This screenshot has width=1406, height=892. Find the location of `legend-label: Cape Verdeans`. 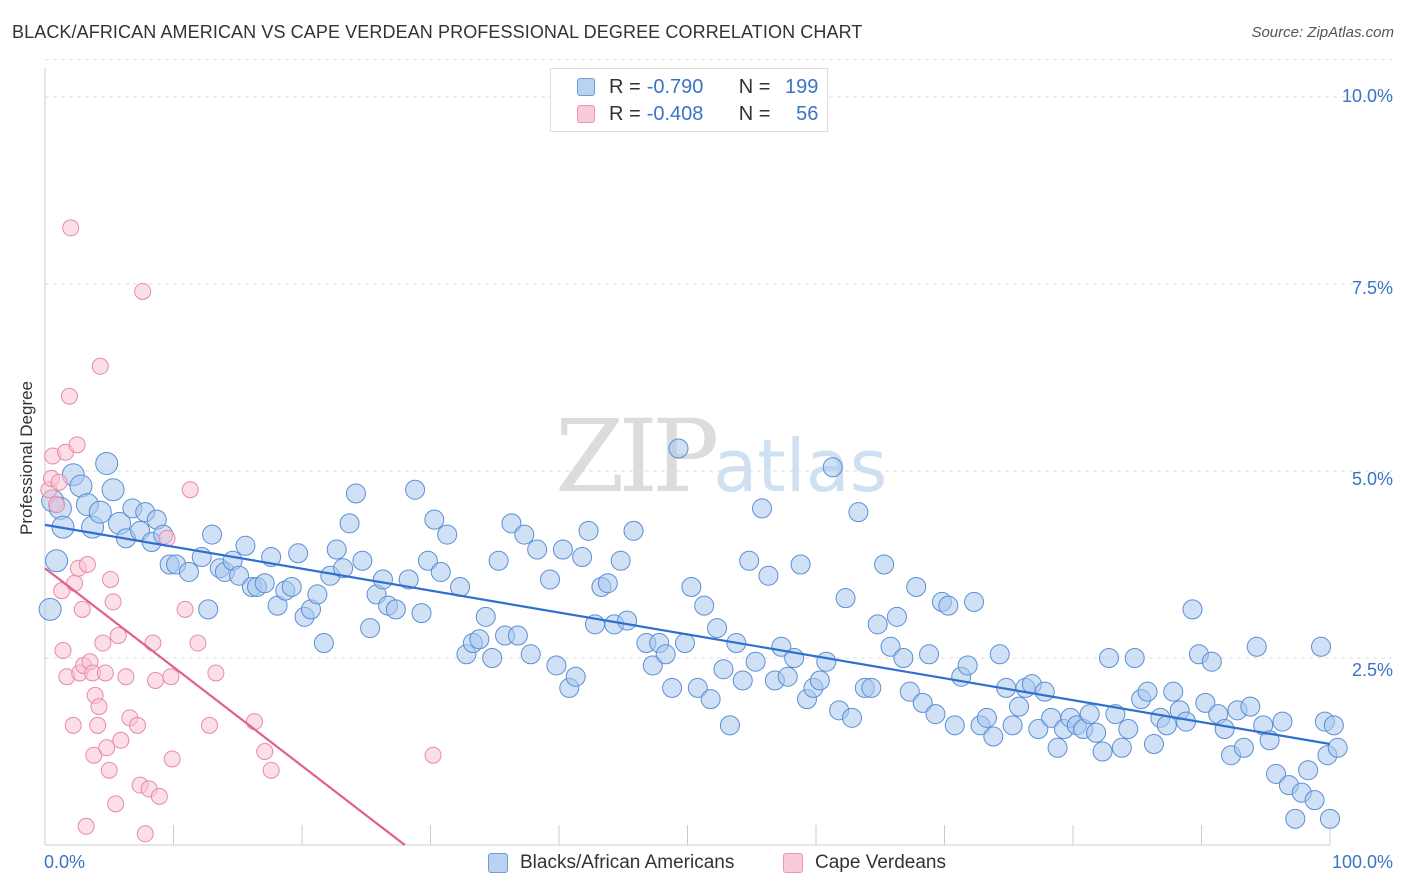

legend-label: Cape Verdeans is located at coordinates (880, 862).